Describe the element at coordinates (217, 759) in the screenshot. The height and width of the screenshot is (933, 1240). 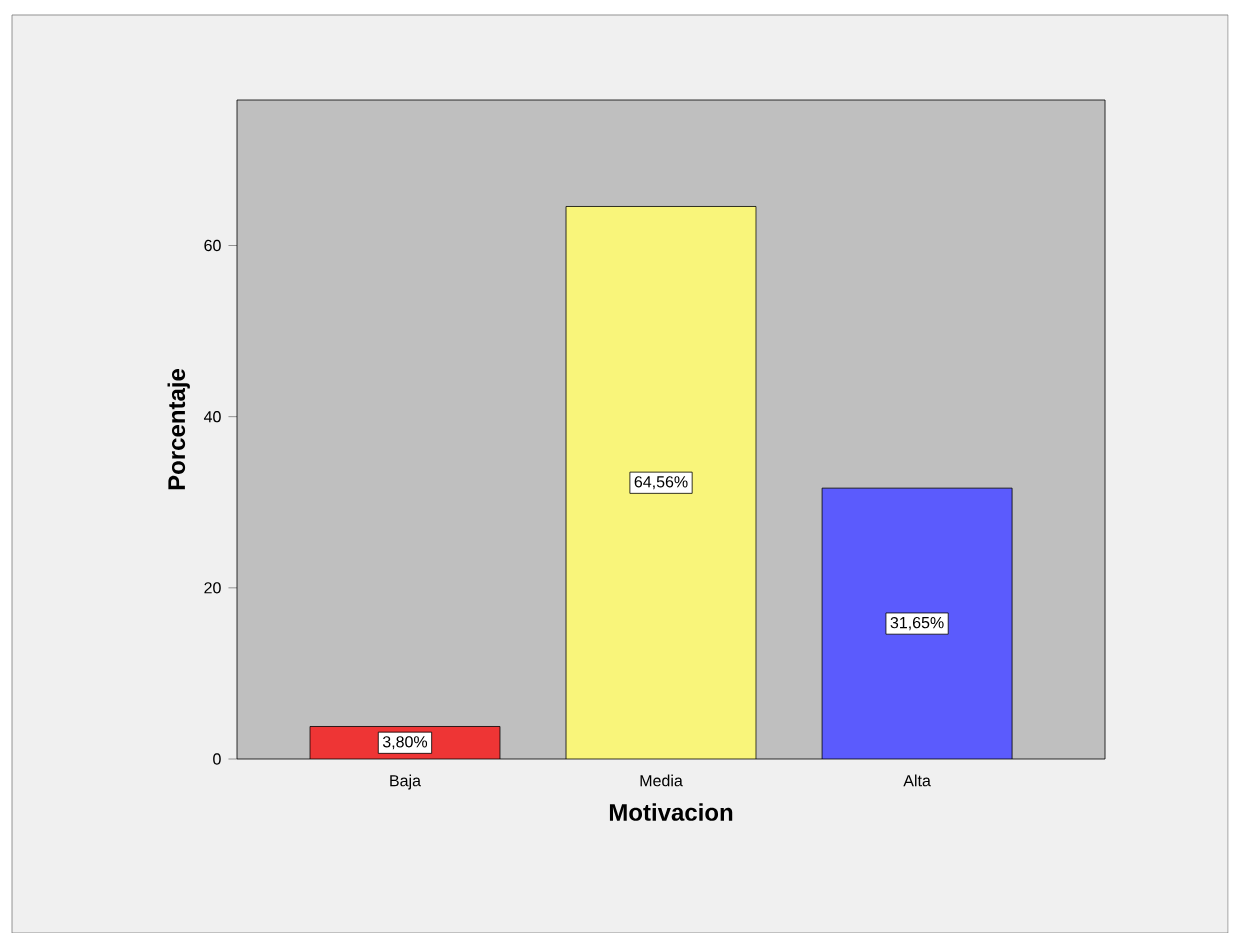
I see `y-tick-label: 0` at that location.